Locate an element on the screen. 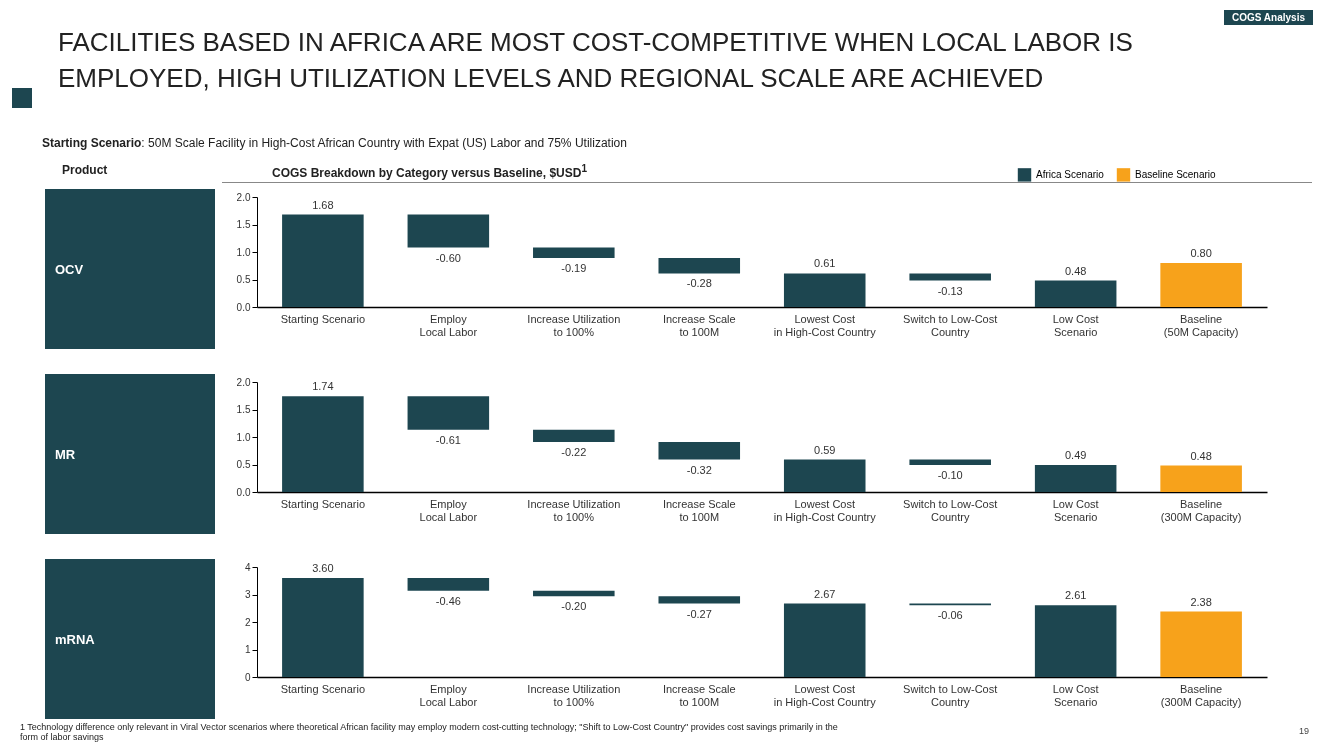  y-axis-title: mRNA is located at coordinates (130, 639).